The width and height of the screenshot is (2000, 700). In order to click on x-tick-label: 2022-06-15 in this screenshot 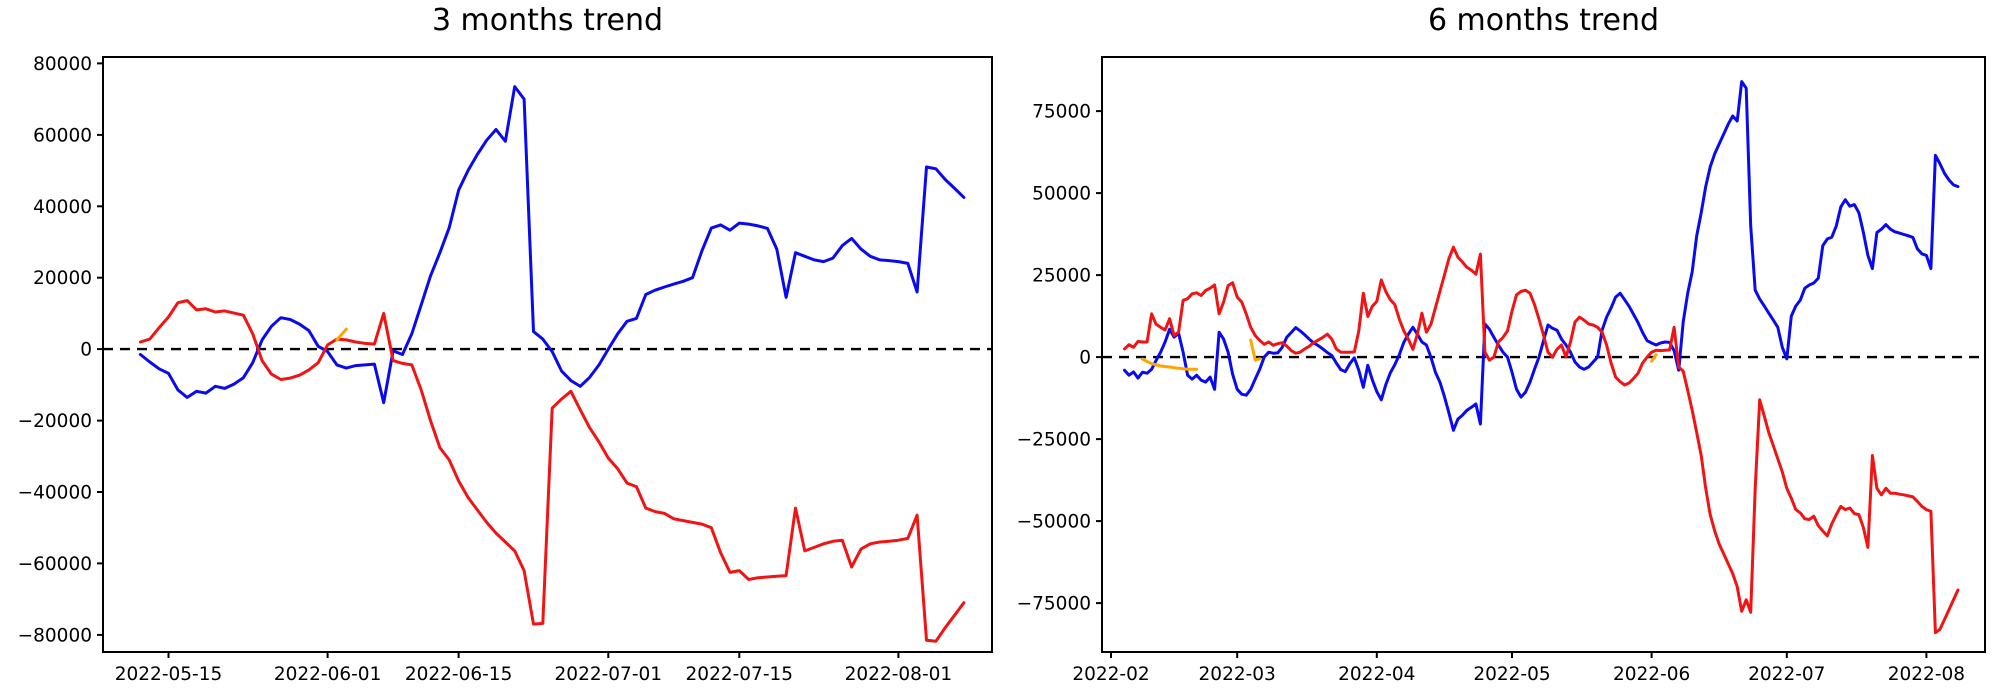, I will do `click(459, 674)`.